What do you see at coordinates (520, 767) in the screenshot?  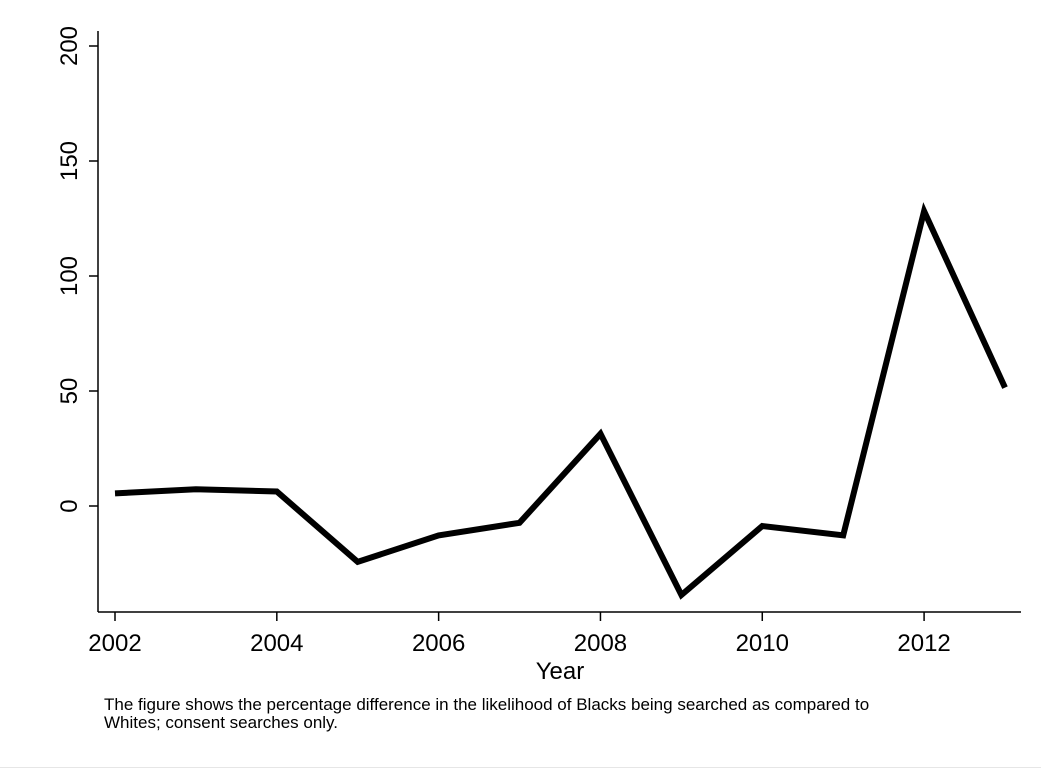 I see `bottom-divider` at bounding box center [520, 767].